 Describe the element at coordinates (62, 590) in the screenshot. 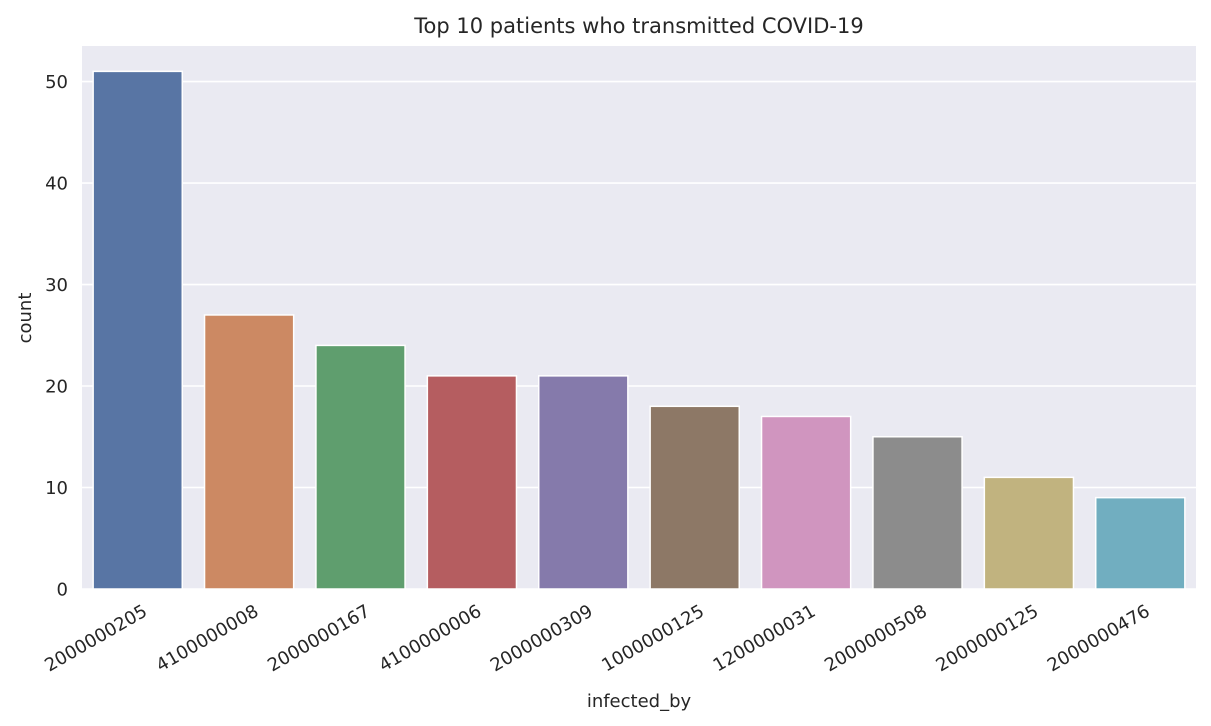

I see `y-tick-label: 0` at that location.